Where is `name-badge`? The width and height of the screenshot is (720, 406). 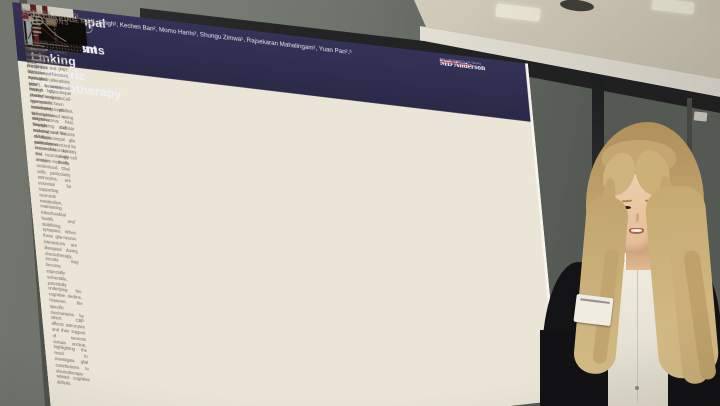
name-badge is located at coordinates (593, 310).